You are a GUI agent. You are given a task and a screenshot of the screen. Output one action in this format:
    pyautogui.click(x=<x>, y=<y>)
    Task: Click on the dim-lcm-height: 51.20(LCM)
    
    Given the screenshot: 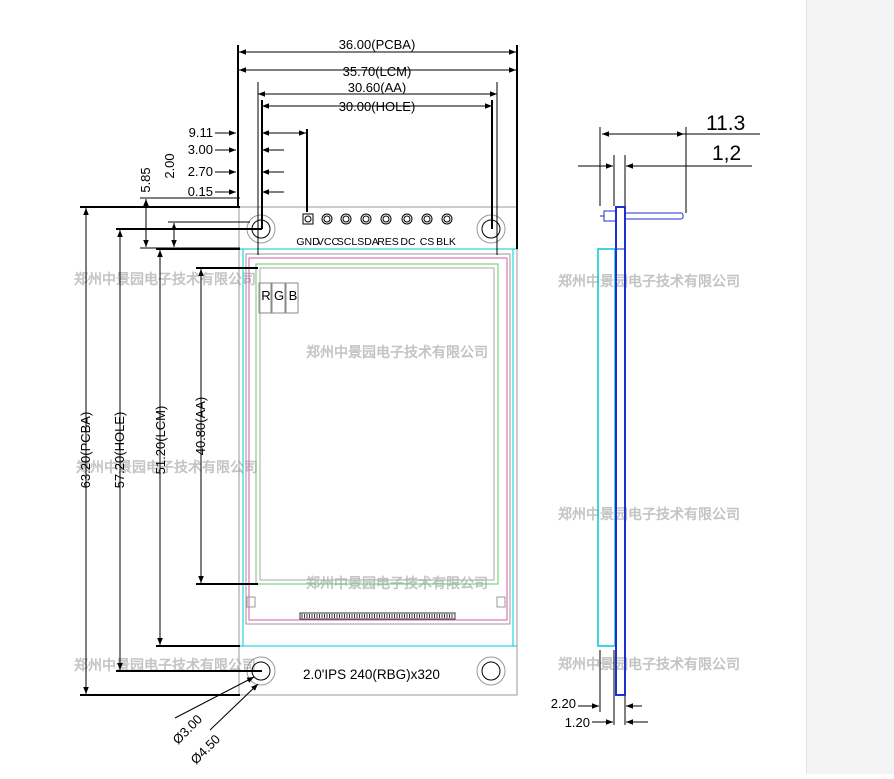 What is the action you would take?
    pyautogui.click(x=160, y=440)
    